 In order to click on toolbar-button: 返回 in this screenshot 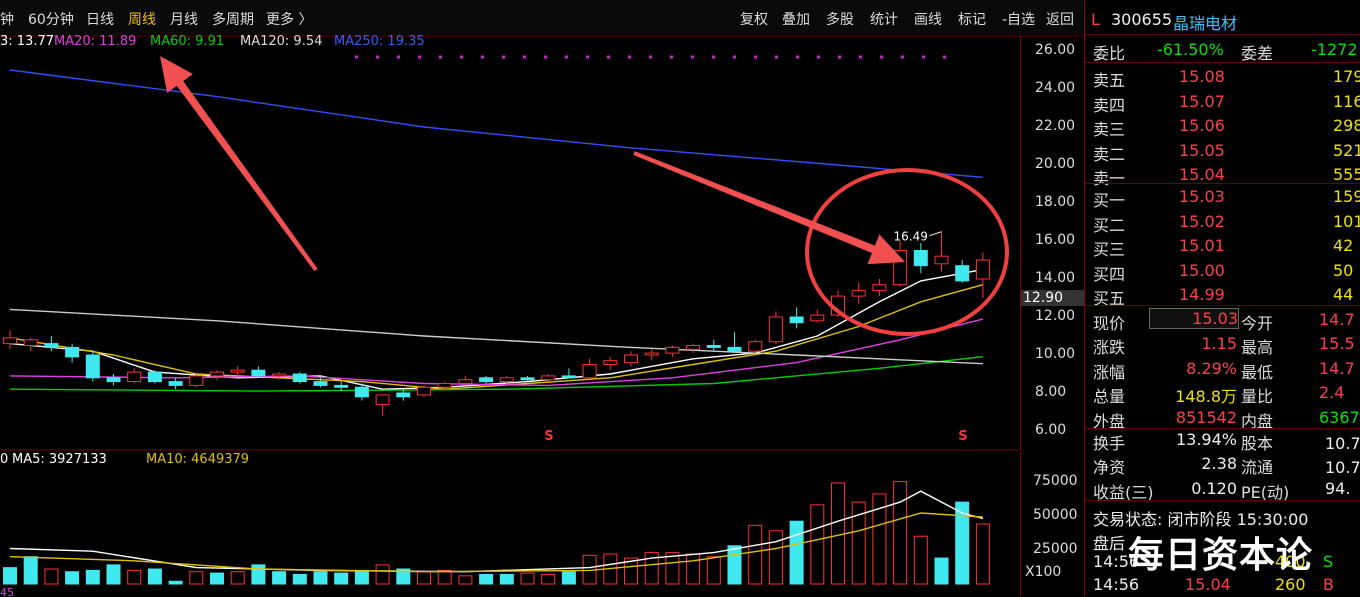, I will do `click(1060, 20)`.